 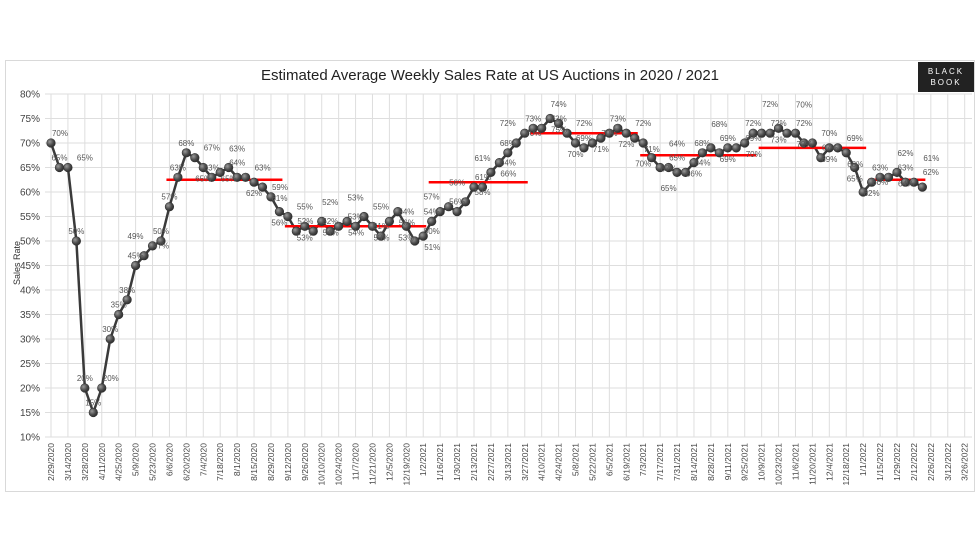 I want to click on data-label: 30%, so click(x=110, y=329).